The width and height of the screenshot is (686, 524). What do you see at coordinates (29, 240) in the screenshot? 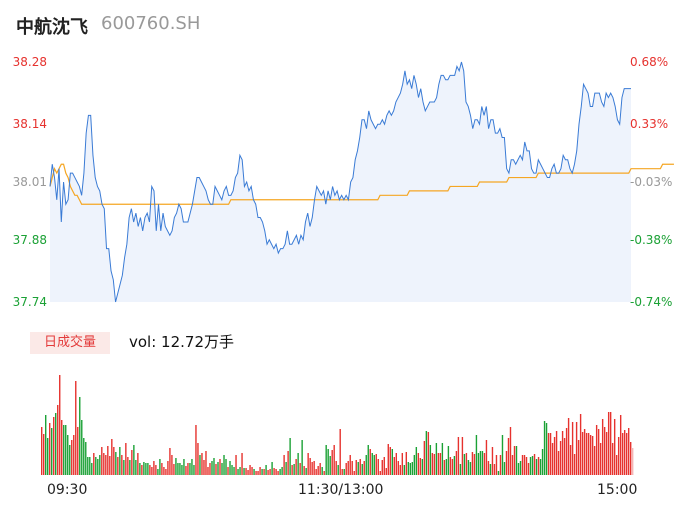
I see `price-tick-label: 37.88` at bounding box center [29, 240].